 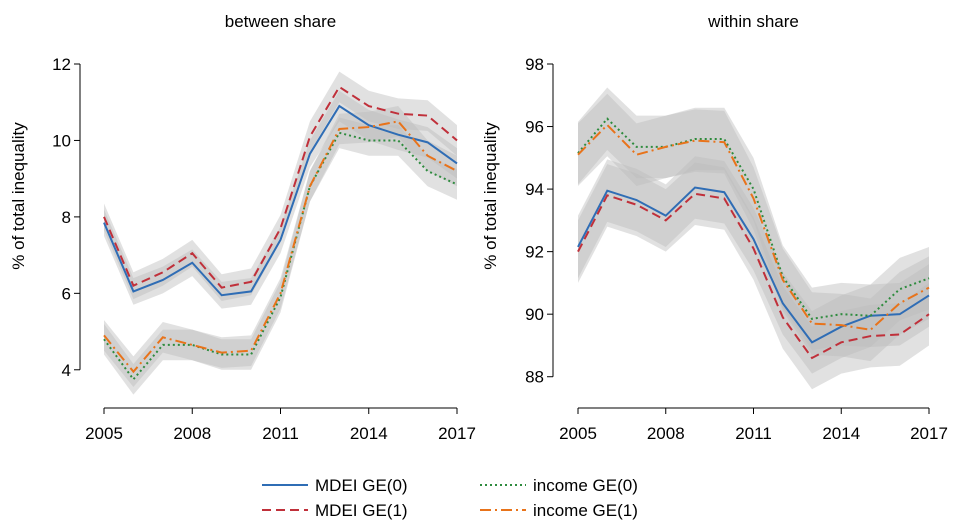 I want to click on legend-label: MDEI GE(1), so click(x=361, y=510).